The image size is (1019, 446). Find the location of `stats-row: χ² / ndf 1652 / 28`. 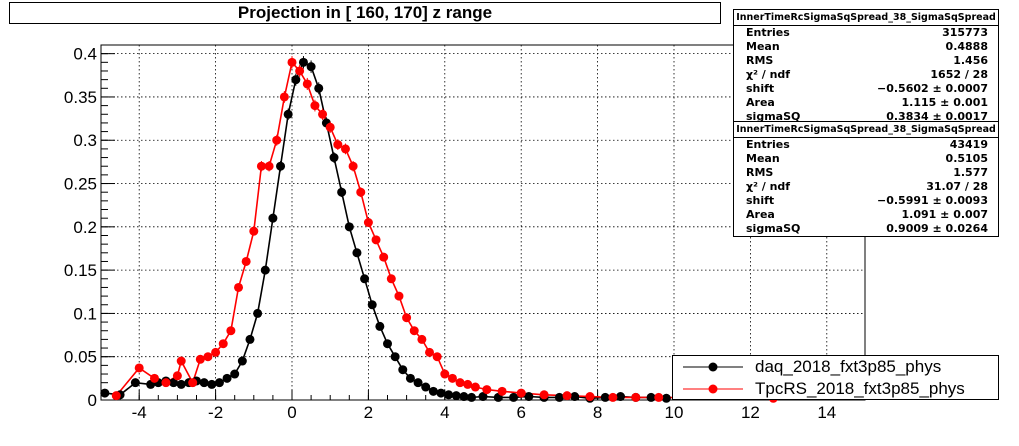

stats-row: χ² / ndf 1652 / 28 is located at coordinates (866, 75).